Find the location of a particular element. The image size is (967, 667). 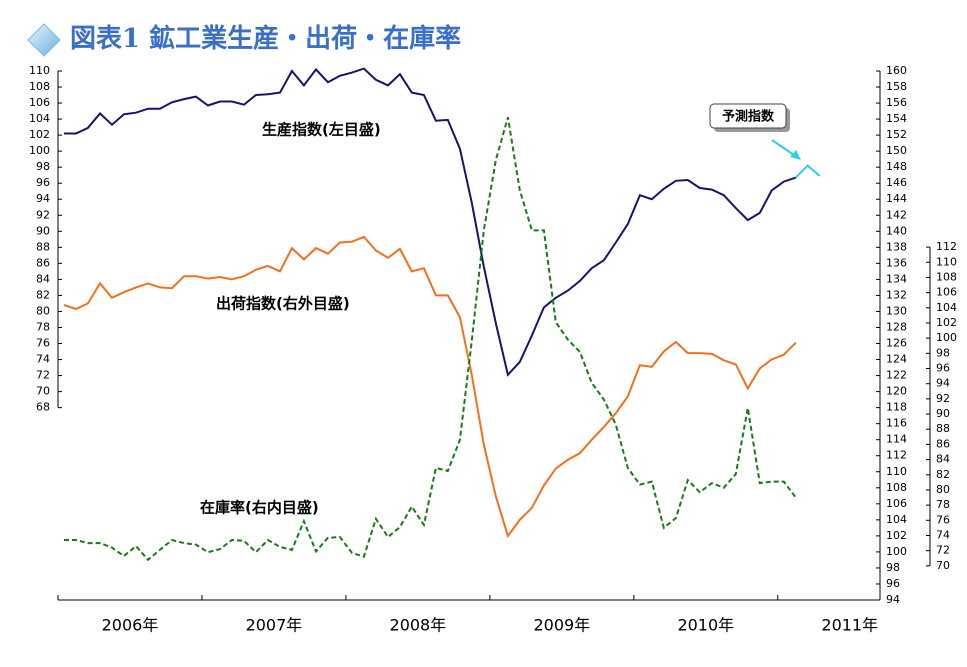

forecast-callout: 予測指数 is located at coordinates (755, 131).